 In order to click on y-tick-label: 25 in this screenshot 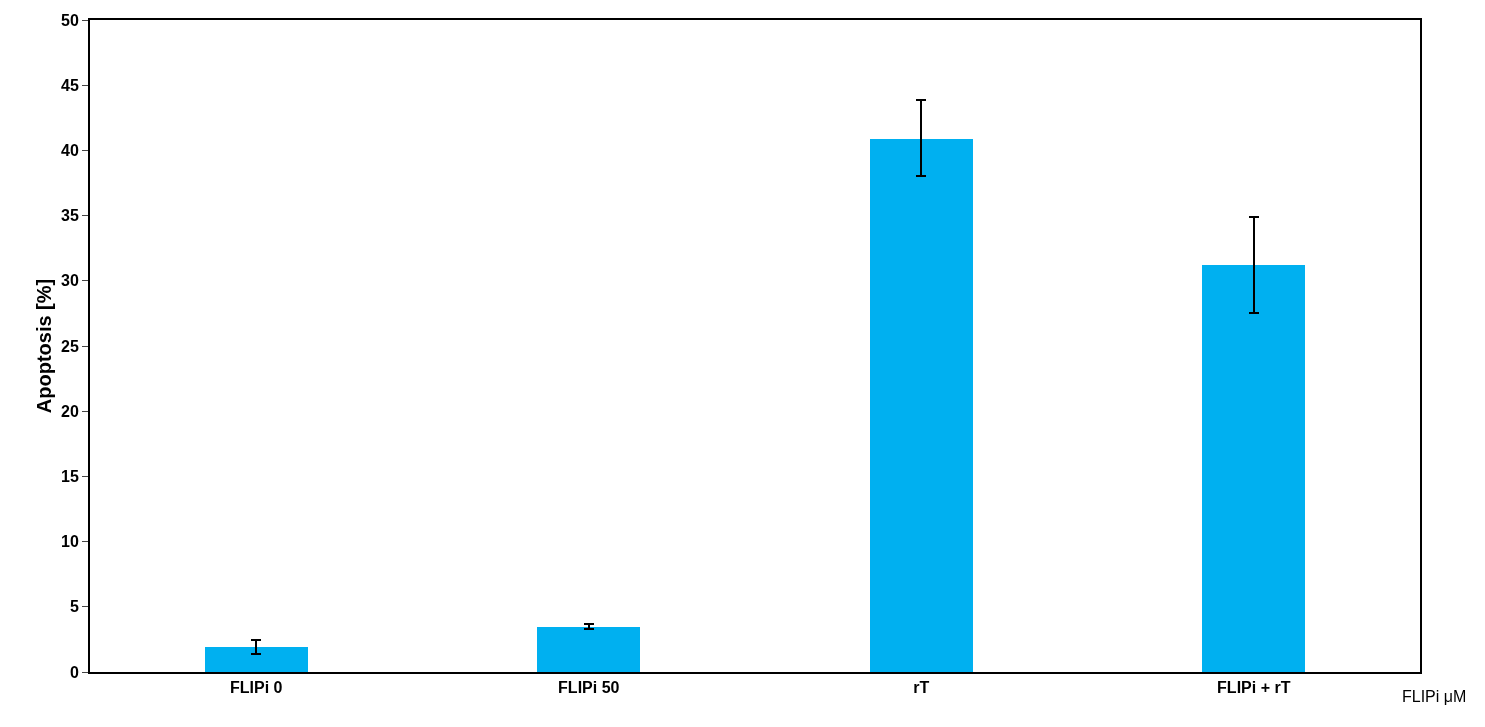, I will do `click(70, 346)`.